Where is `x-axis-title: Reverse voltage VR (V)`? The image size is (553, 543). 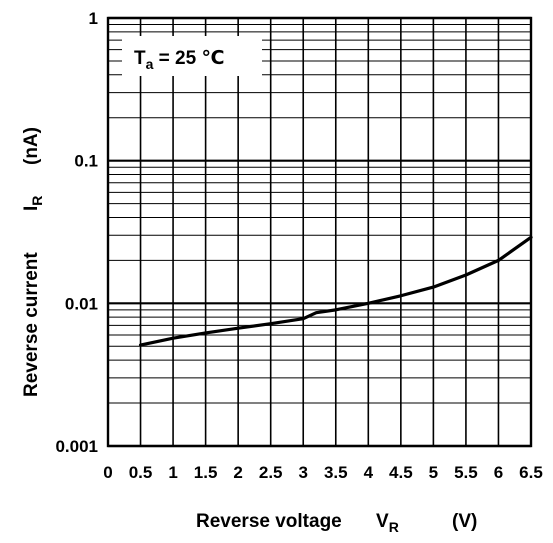
x-axis-title: Reverse voltage VR (V) is located at coordinates (336, 523).